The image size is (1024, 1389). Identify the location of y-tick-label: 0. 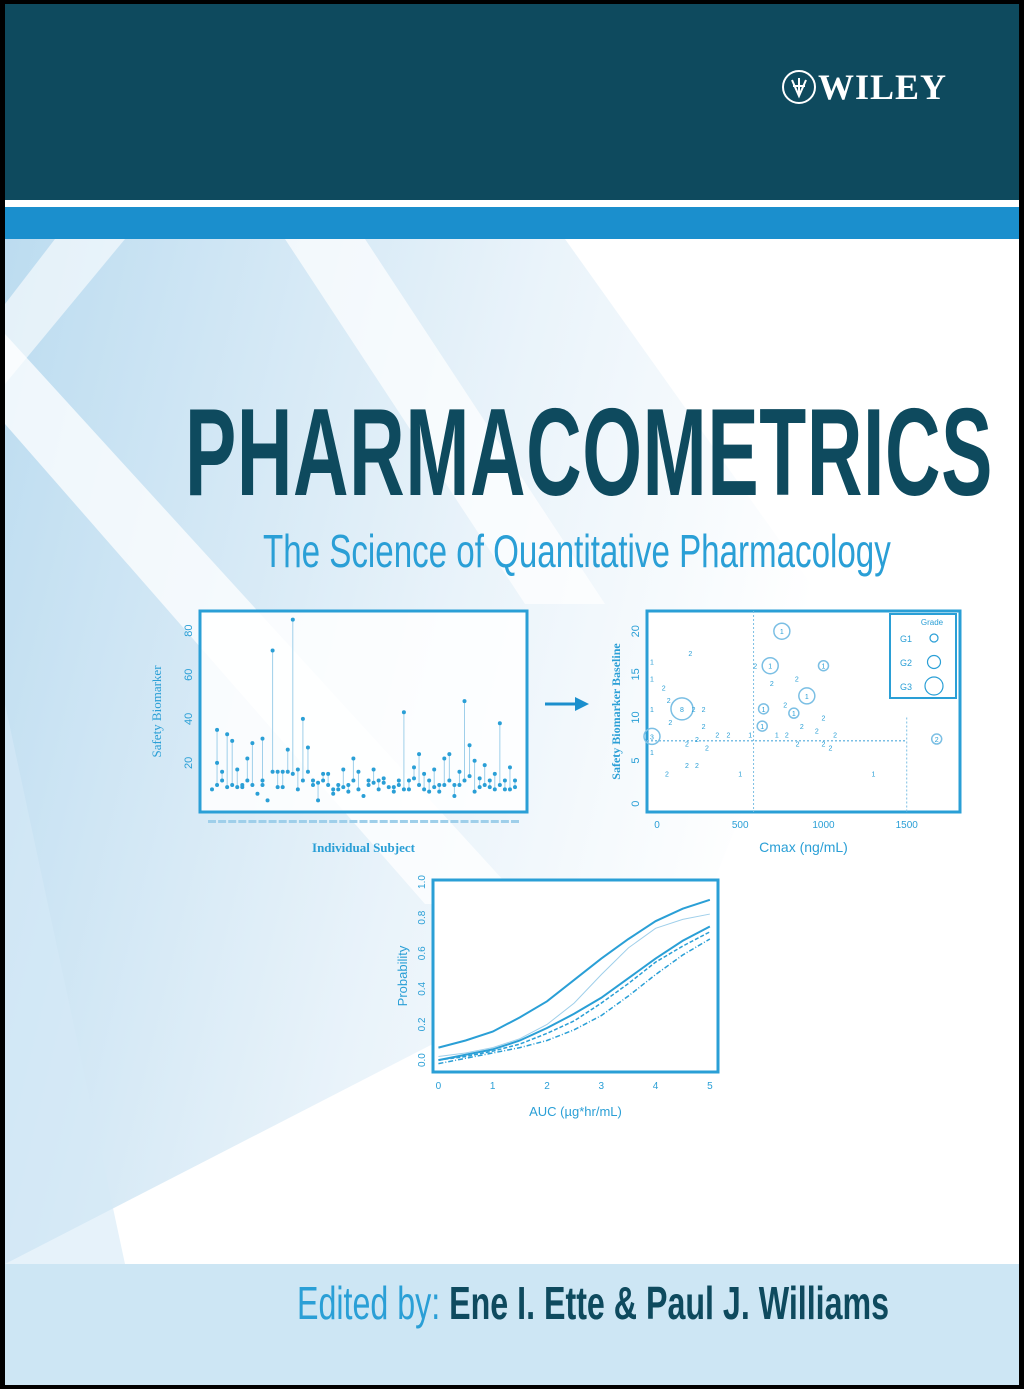
(636, 804).